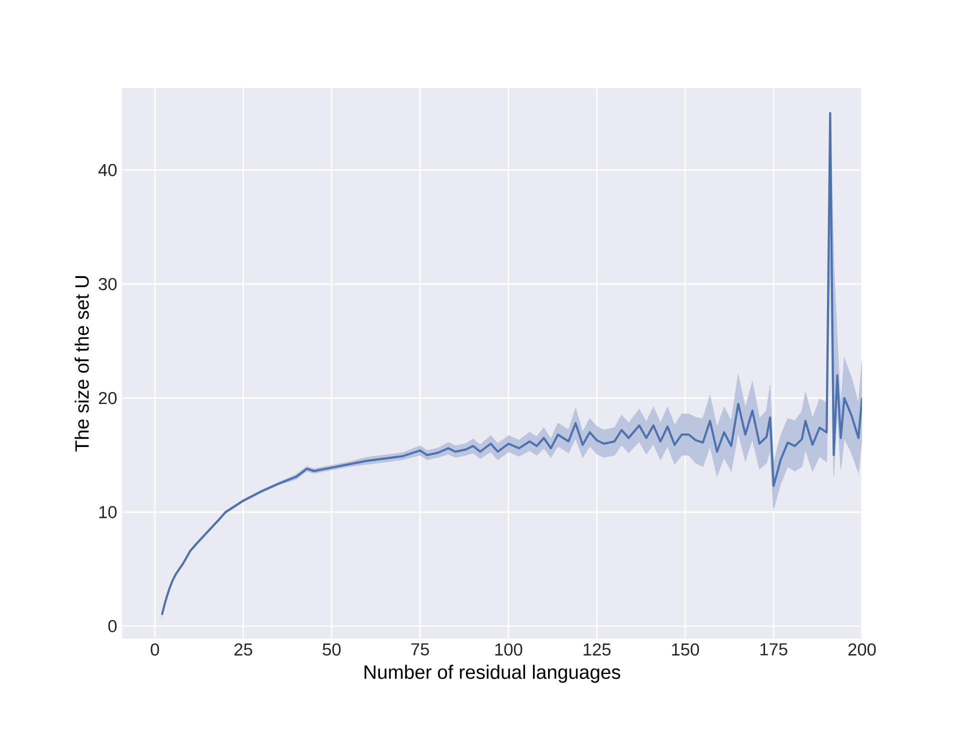 The image size is (961, 742). Describe the element at coordinates (107, 398) in the screenshot. I see `y-tick-label: 20` at that location.